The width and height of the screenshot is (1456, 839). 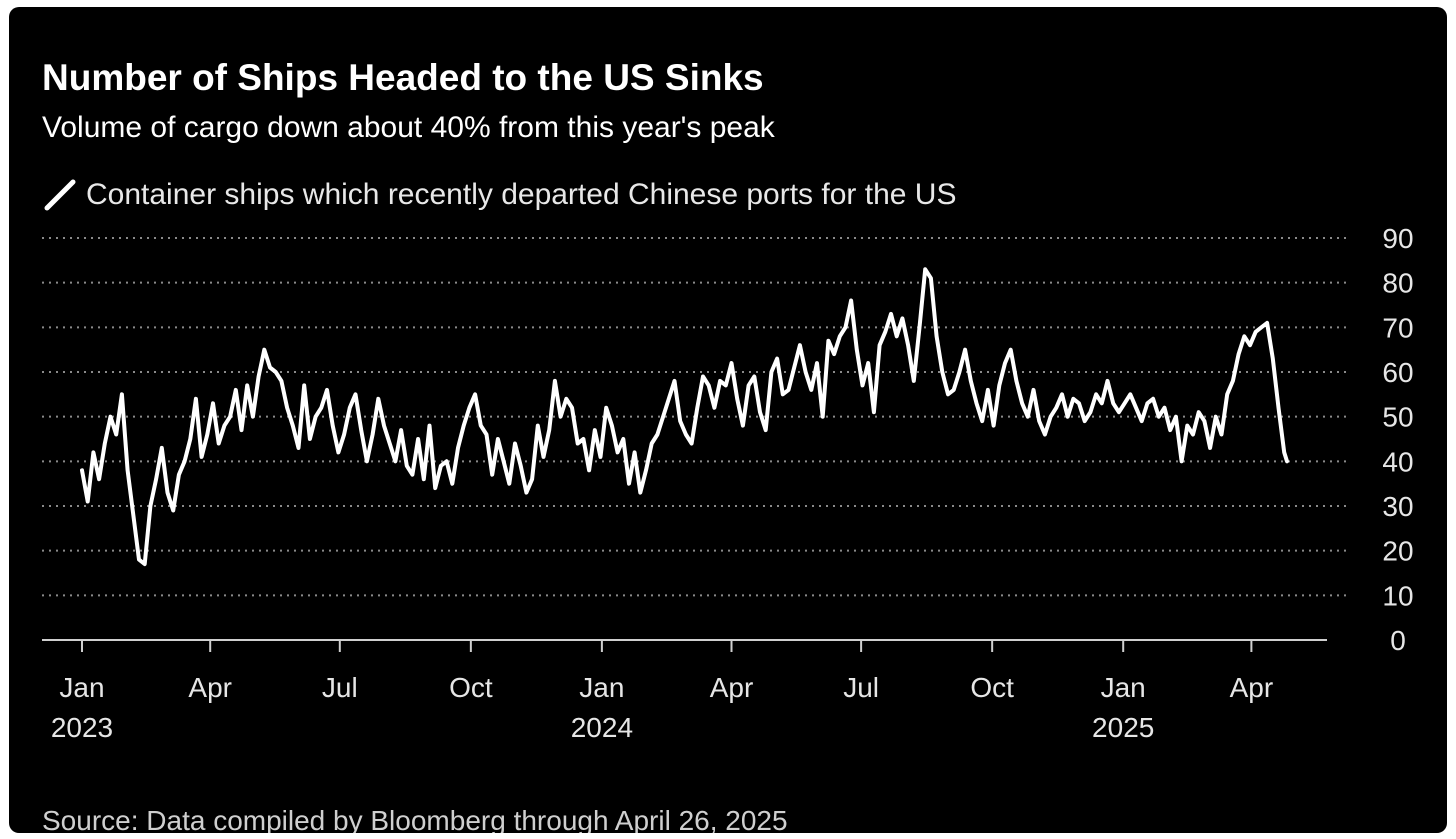 What do you see at coordinates (60, 195) in the screenshot?
I see `legend-line-icon` at bounding box center [60, 195].